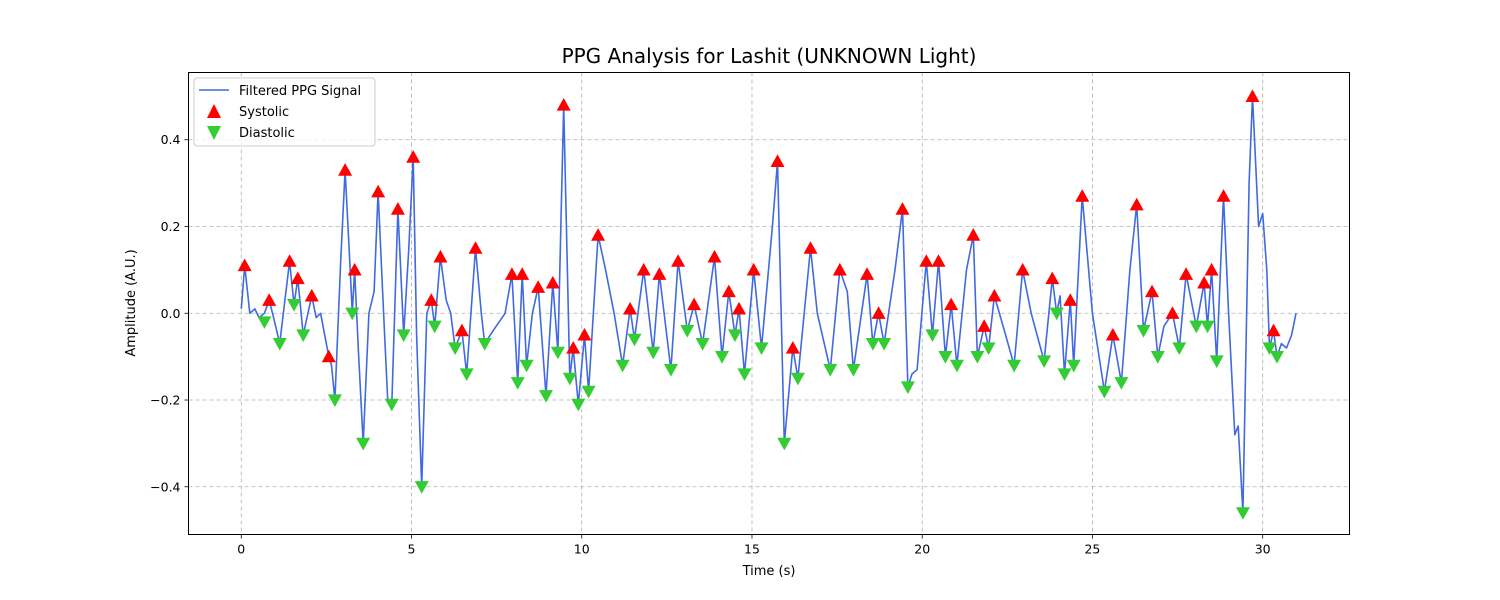  I want to click on x-tick-label: 20, so click(922, 549).